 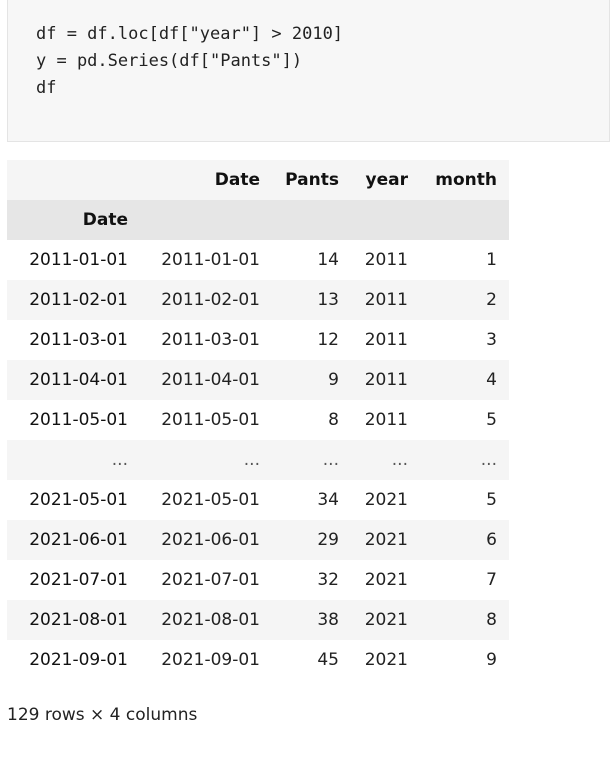 I want to click on cell-date: 2011-01-01, so click(x=210, y=260).